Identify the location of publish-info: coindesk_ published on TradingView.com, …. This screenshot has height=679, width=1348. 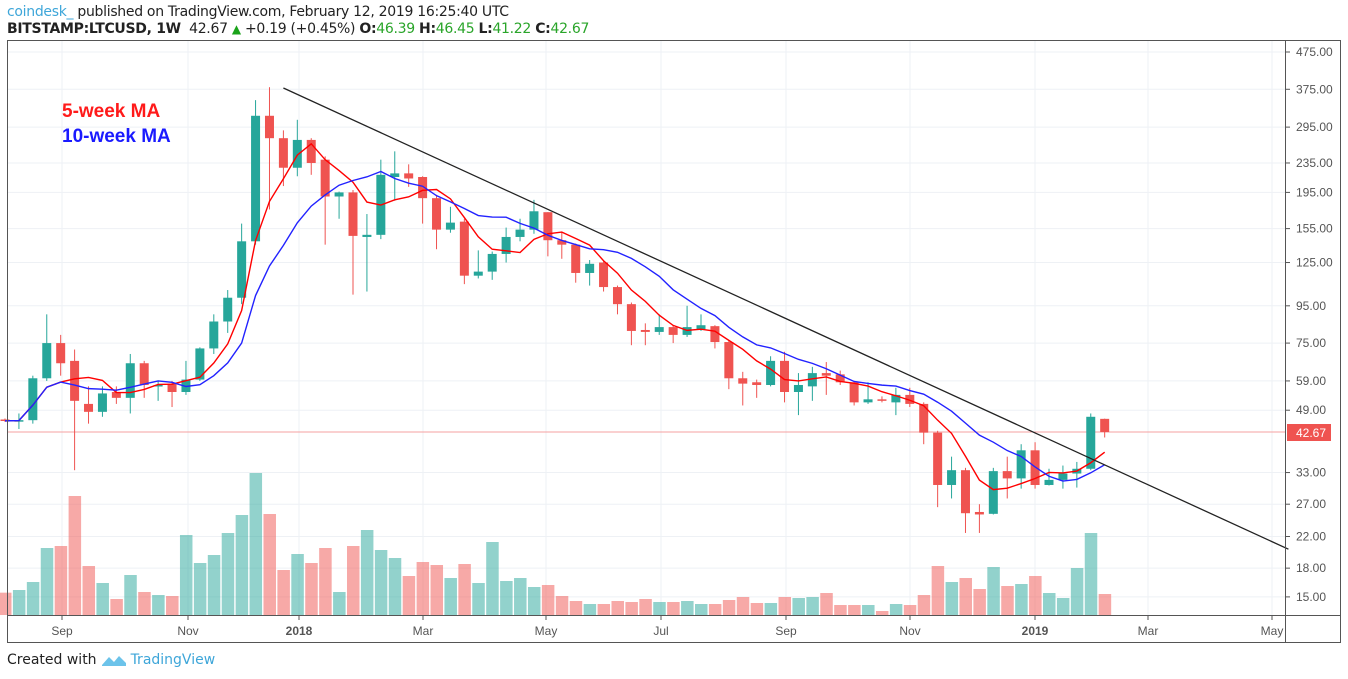
(258, 12).